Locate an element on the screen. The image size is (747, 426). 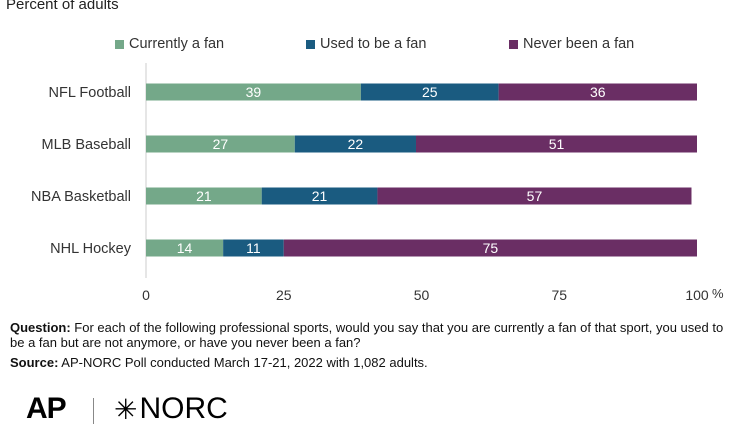
data-label: 36 is located at coordinates (598, 92).